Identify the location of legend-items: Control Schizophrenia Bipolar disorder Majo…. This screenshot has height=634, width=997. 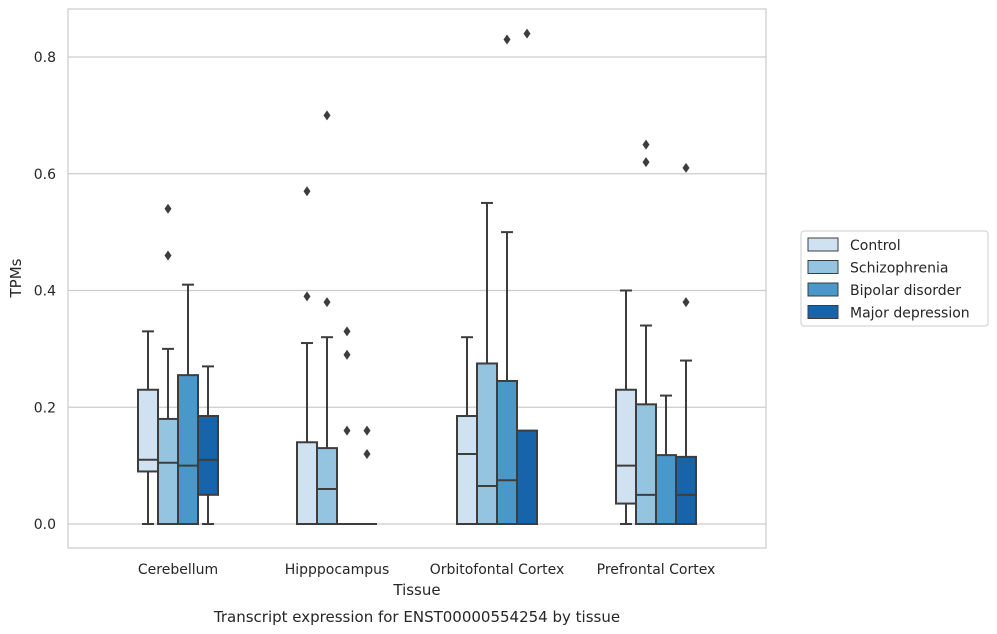
(888, 279).